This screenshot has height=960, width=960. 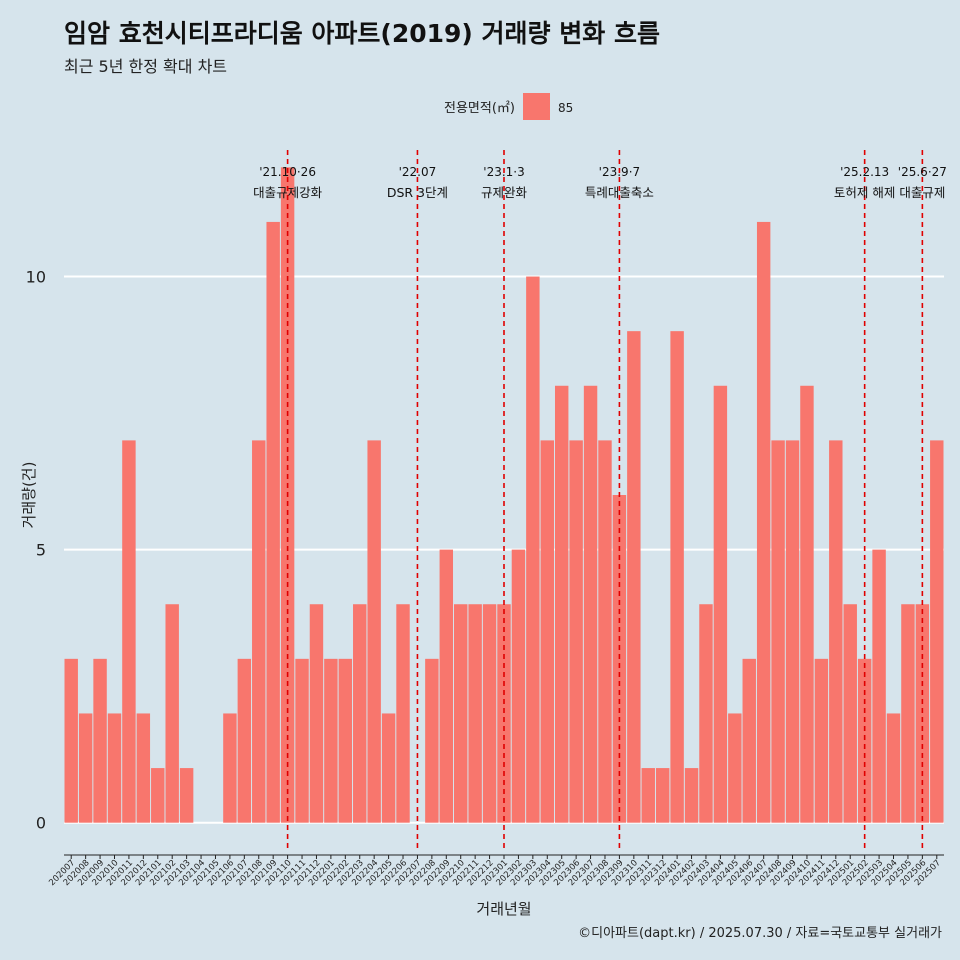 What do you see at coordinates (41, 550) in the screenshot?
I see `y-tick-label: 5` at bounding box center [41, 550].